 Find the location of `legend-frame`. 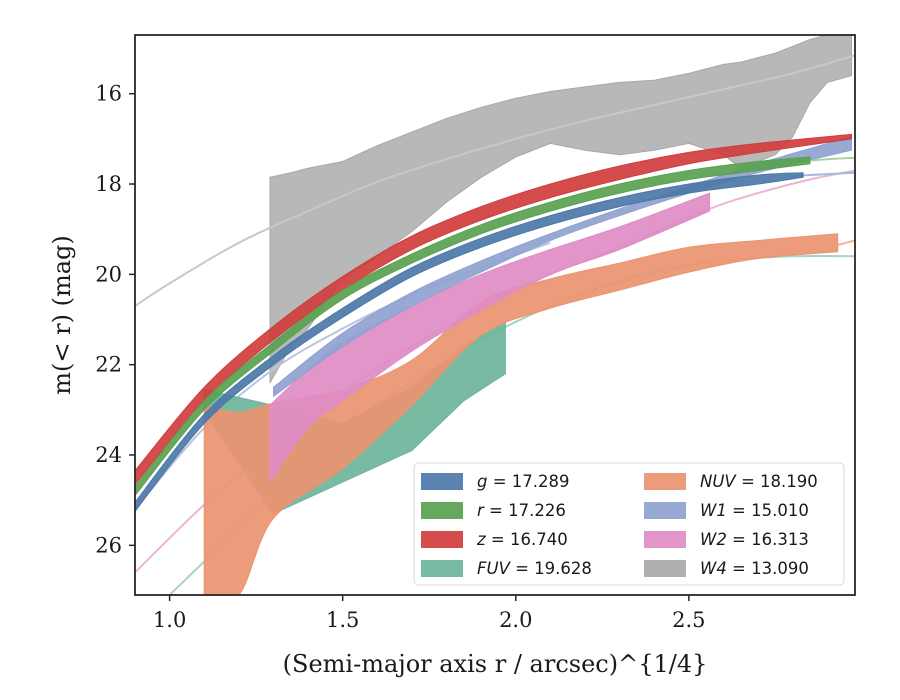

legend-frame is located at coordinates (629, 524).